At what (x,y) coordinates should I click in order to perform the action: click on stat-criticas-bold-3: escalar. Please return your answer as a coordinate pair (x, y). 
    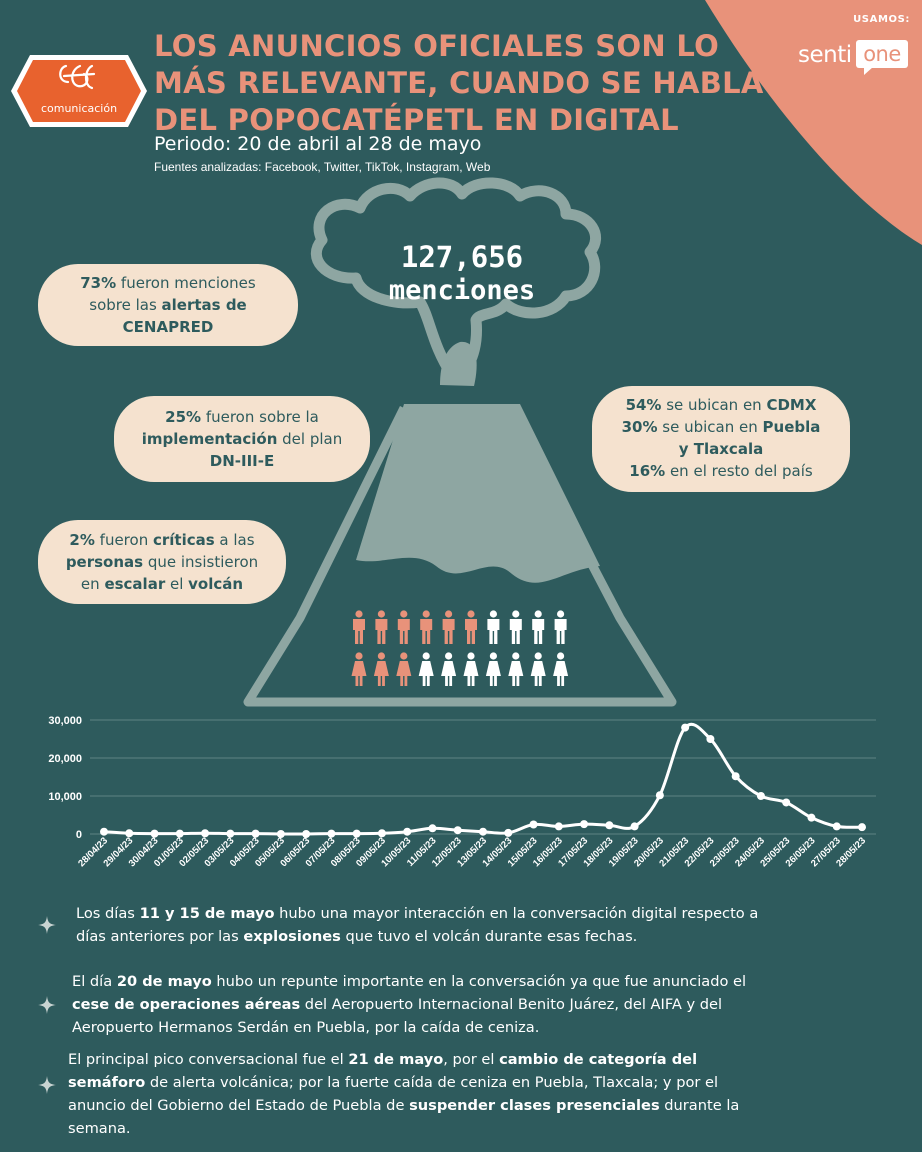
    Looking at the image, I should click on (135, 584).